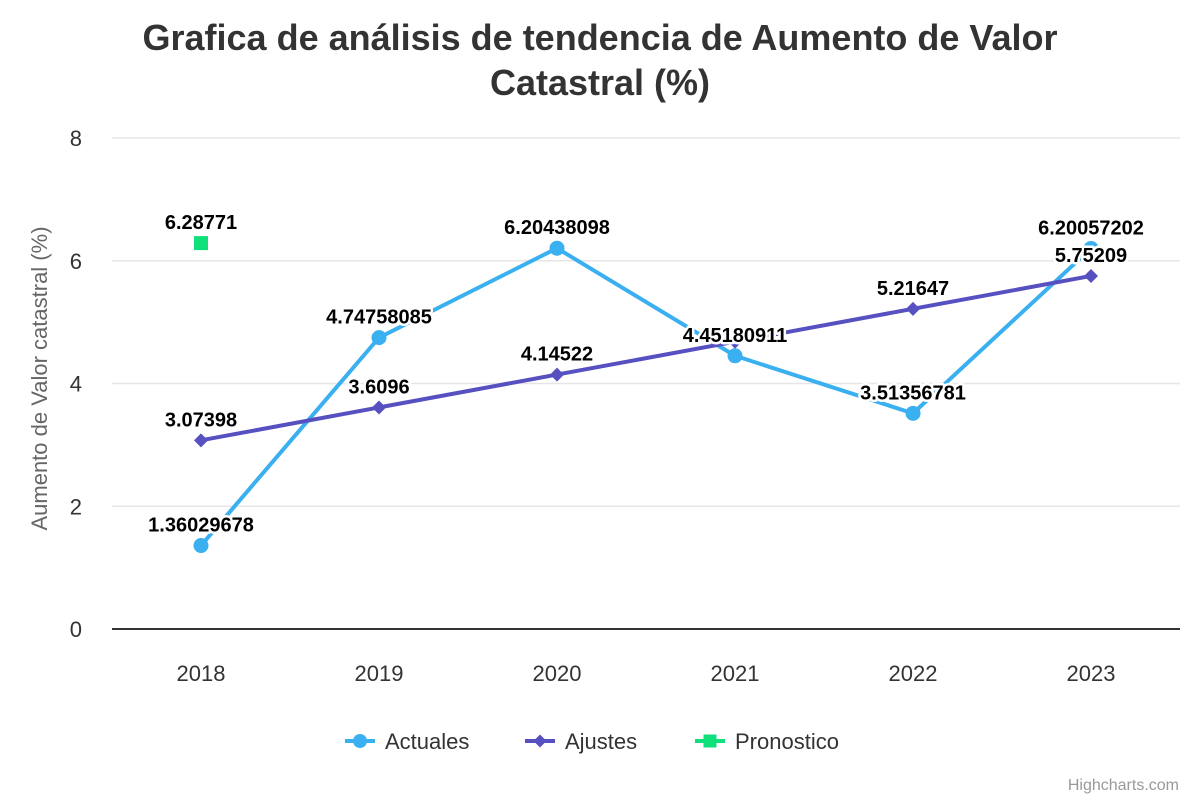  Describe the element at coordinates (379, 673) in the screenshot. I see `x-tick-label: 2019` at that location.